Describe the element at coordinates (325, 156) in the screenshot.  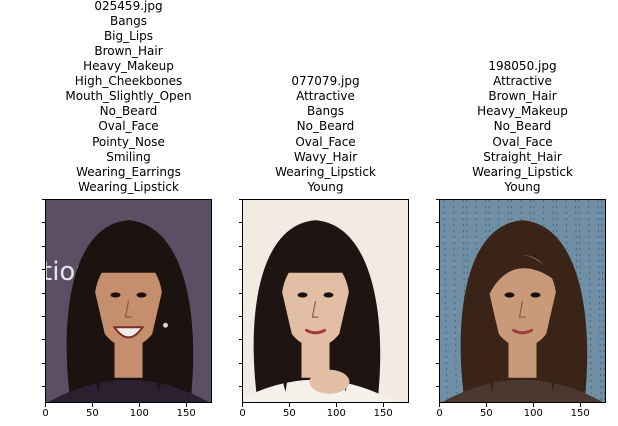
I see `attribute-label: Wavy_Hair` at that location.